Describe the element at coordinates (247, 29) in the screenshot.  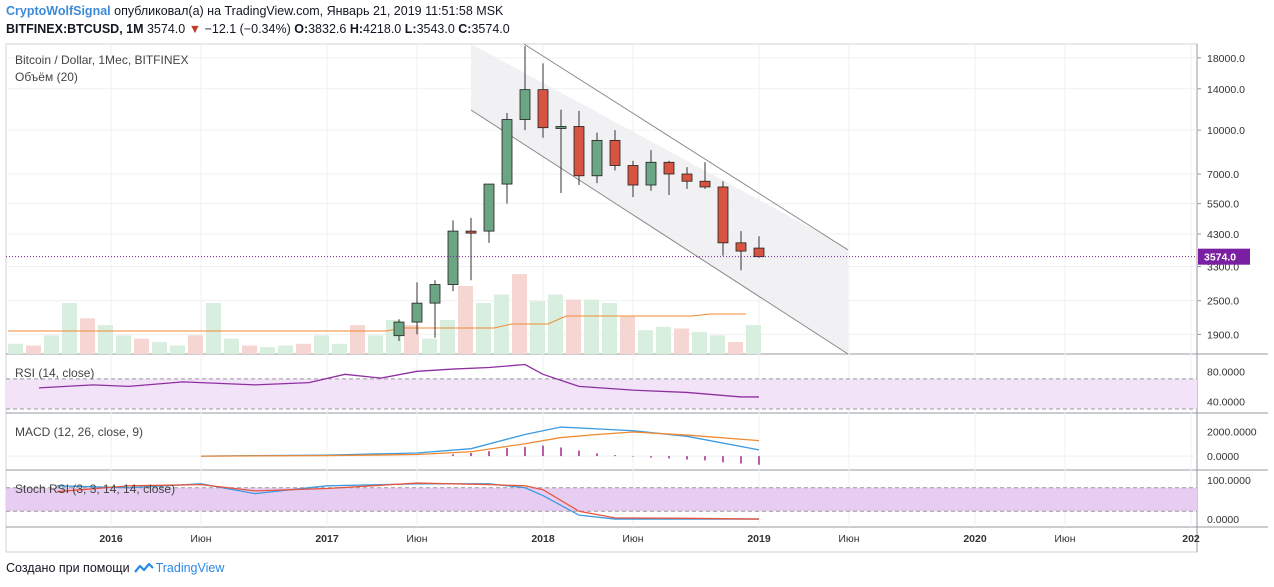
I see `price-change: −12.1 (−0.34%)` at that location.